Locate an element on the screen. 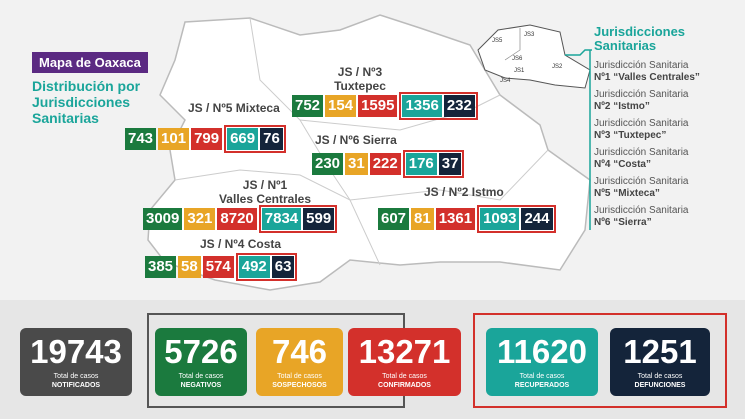 This screenshot has width=745, height=419. total-value: 746 is located at coordinates (299, 351).